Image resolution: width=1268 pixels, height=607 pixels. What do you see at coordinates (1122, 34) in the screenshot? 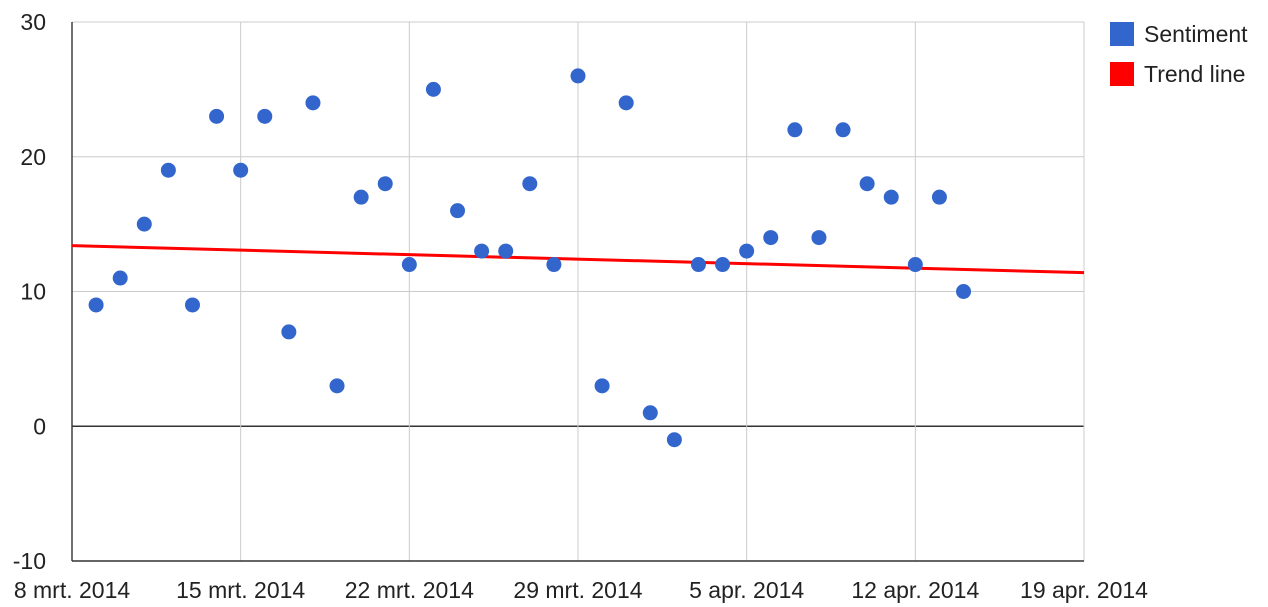
I see `legend-swatch-sentiment` at bounding box center [1122, 34].